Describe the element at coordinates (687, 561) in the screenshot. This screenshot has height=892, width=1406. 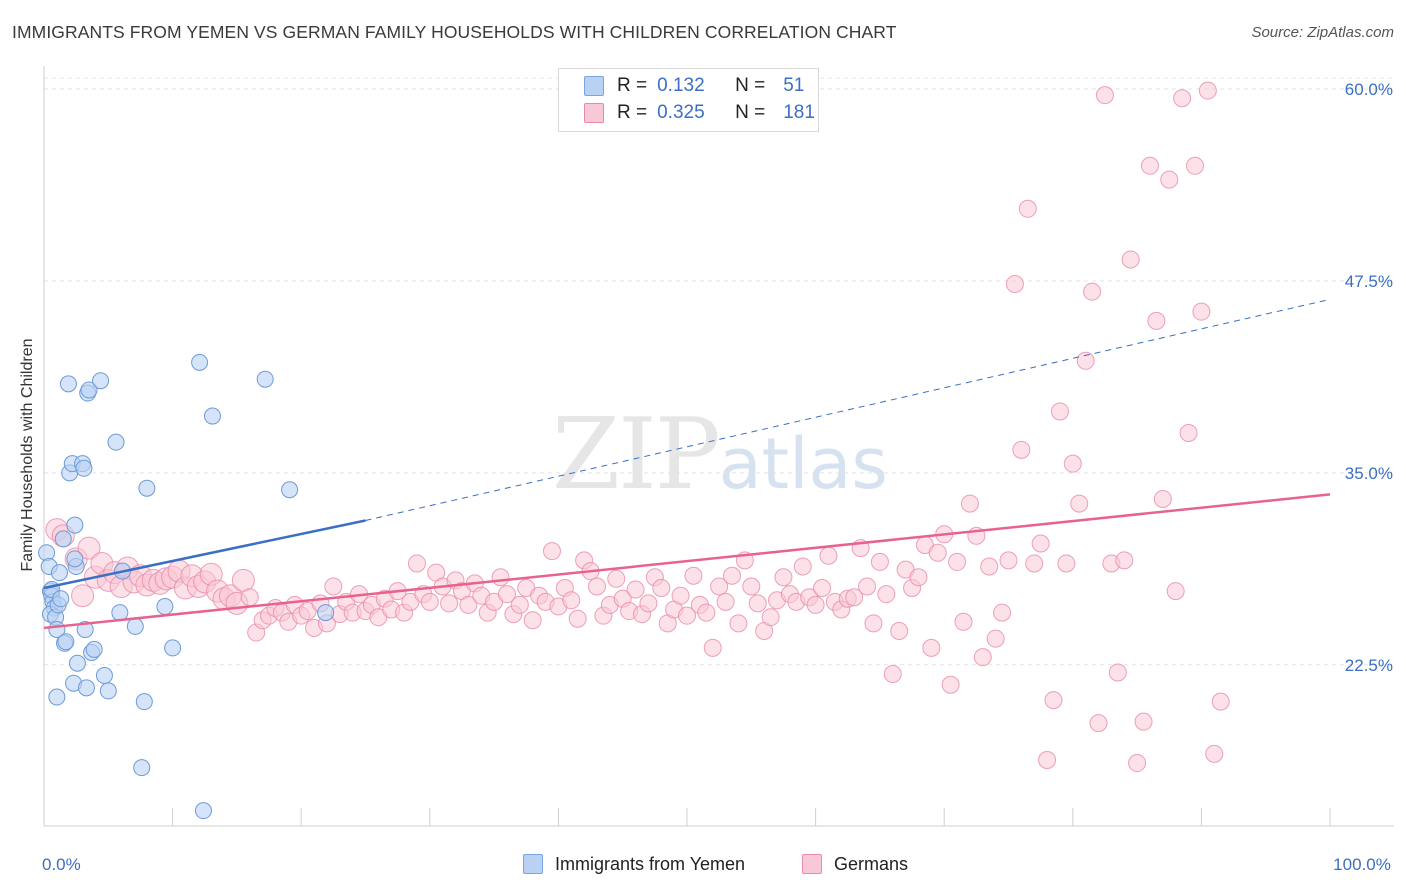
I see `germans-trend-line` at that location.